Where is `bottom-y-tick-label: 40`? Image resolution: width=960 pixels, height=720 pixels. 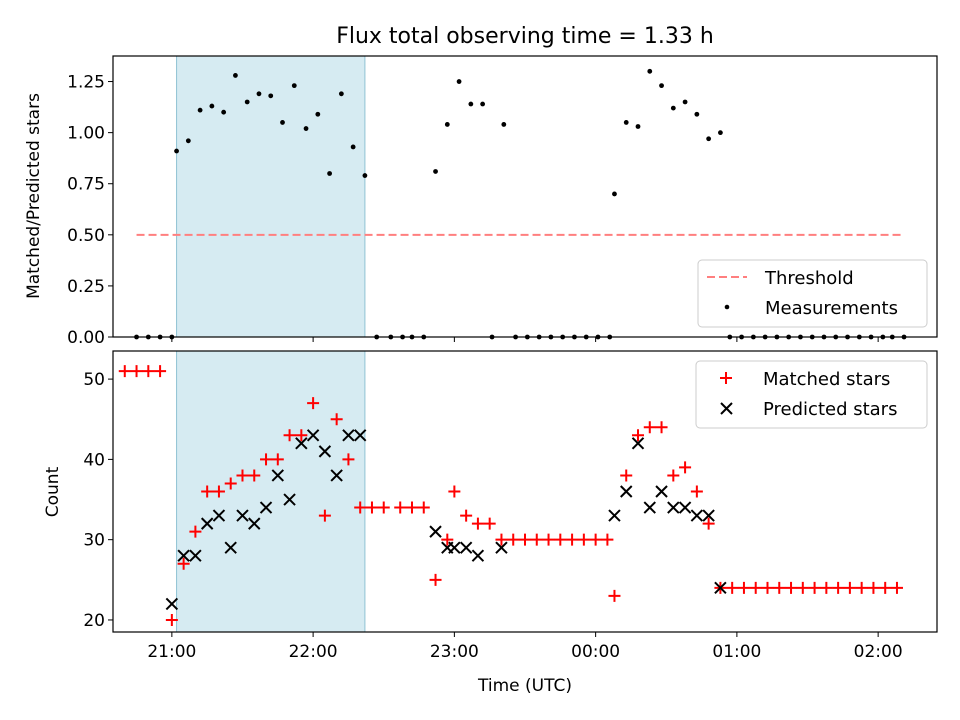
bottom-y-tick-label: 40 is located at coordinates (94, 460).